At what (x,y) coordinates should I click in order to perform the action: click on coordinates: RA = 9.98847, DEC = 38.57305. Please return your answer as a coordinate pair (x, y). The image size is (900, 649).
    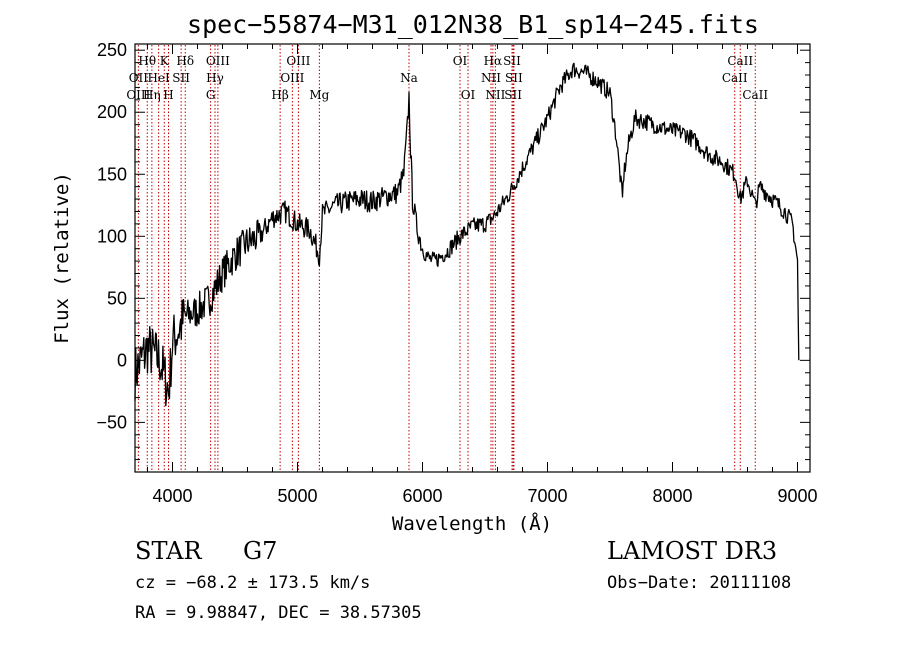
    Looking at the image, I should click on (278, 613).